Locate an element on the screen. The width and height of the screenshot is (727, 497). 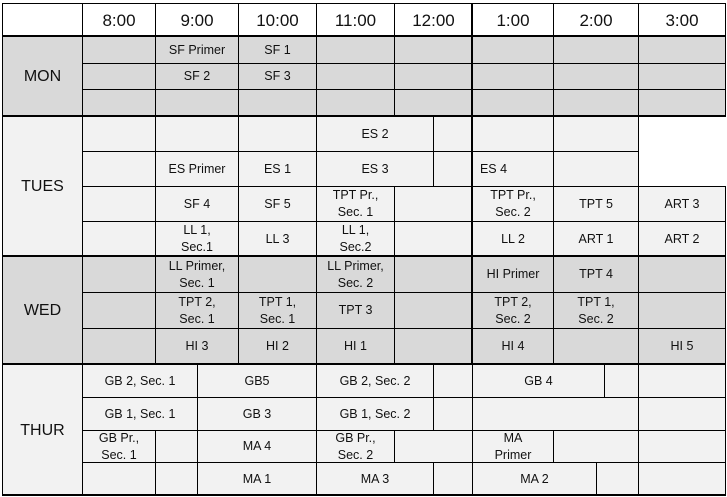
class-slot: GB Pr., Sec. 1 is located at coordinates (119, 446).